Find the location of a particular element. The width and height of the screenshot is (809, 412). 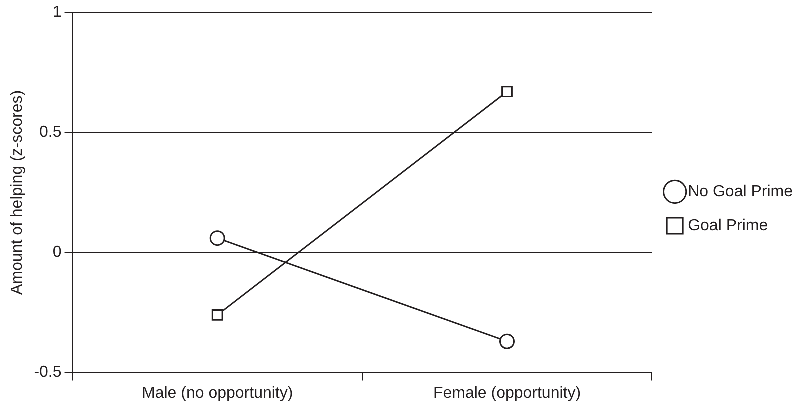

y-tick-label: 0.5 is located at coordinates (51, 133).